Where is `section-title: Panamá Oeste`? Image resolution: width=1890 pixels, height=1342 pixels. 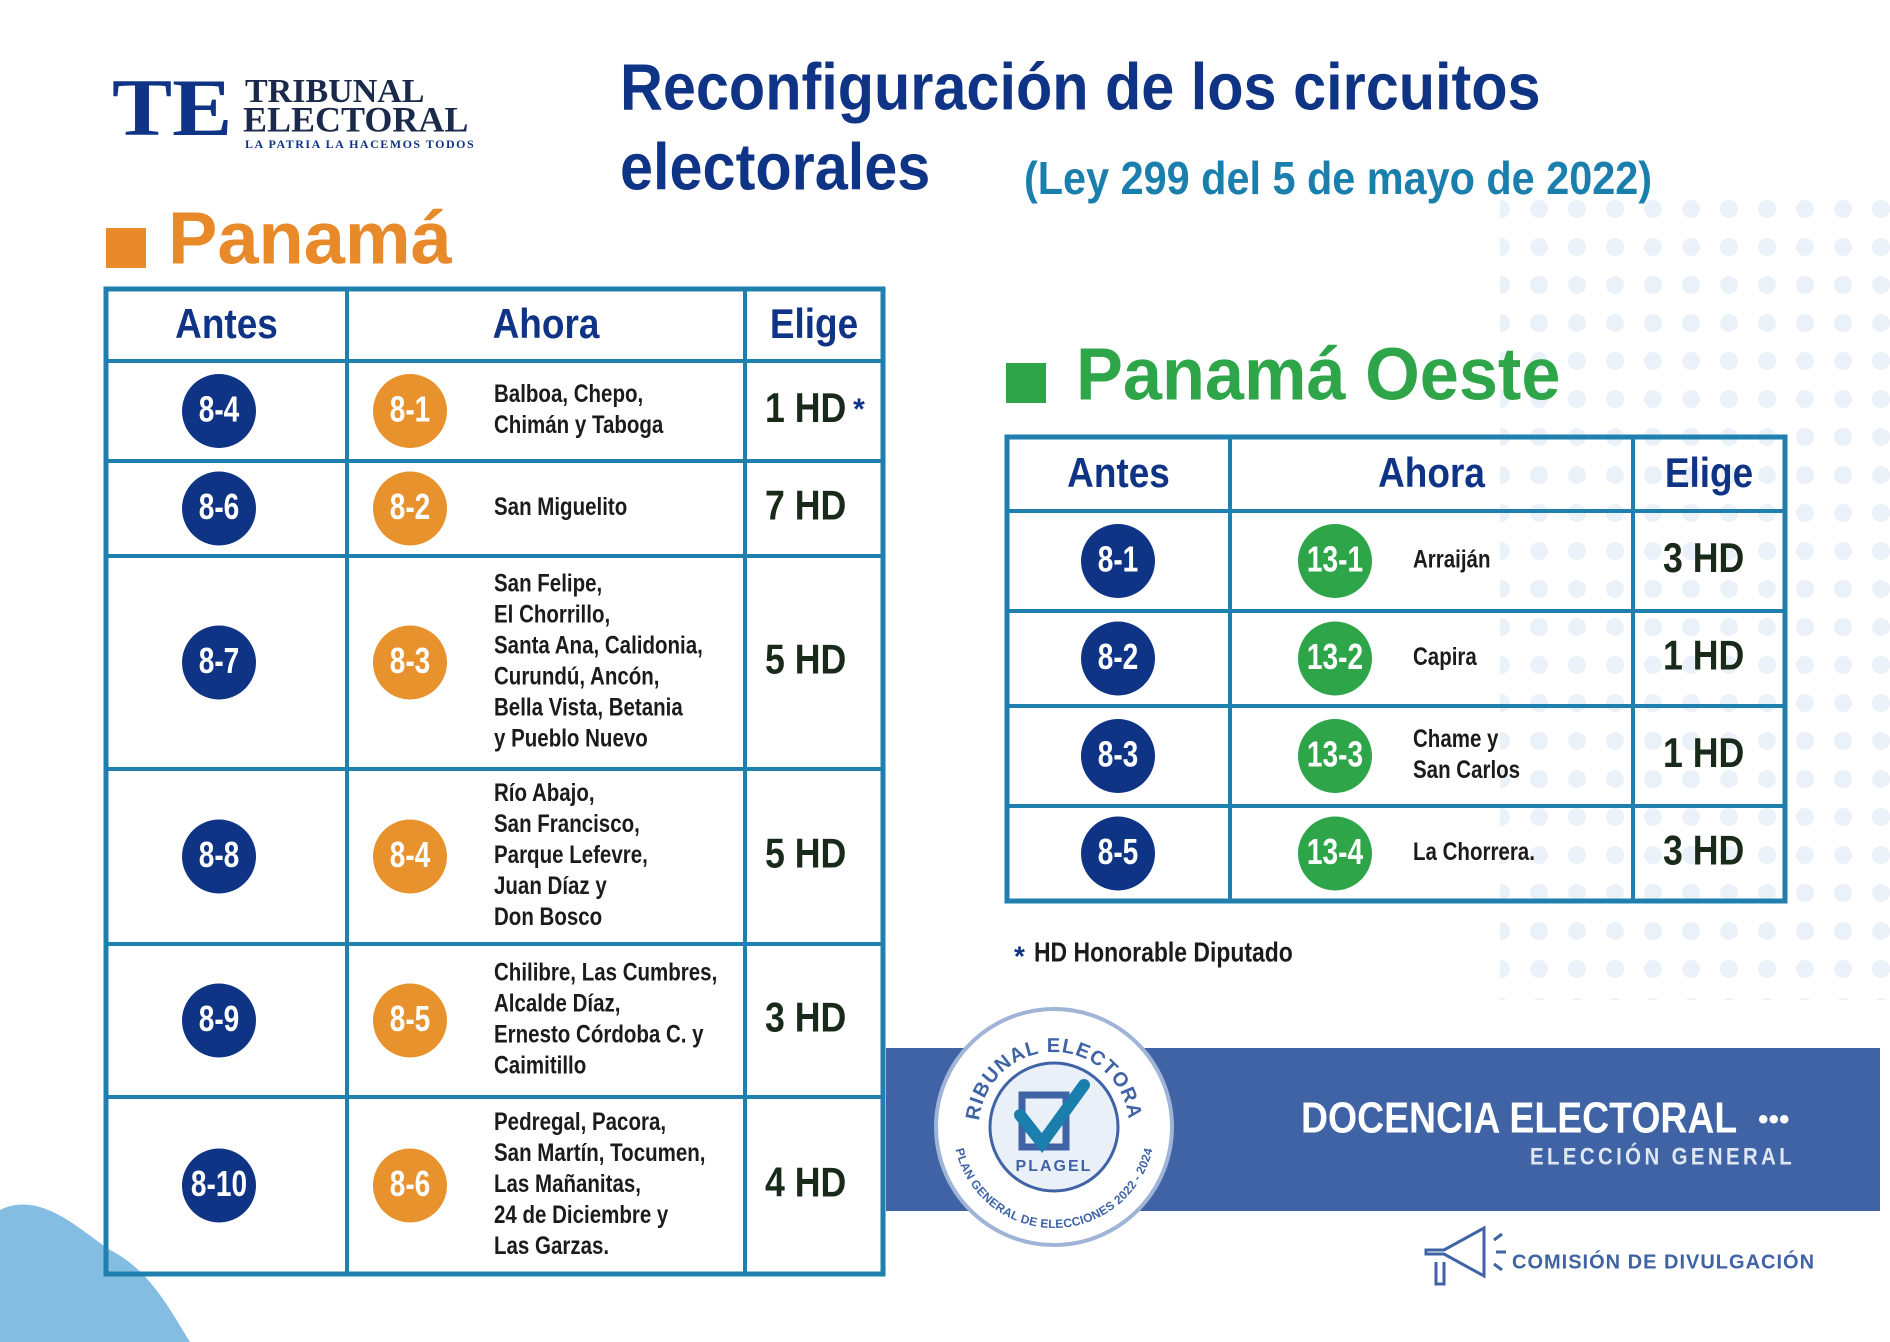 section-title: Panamá Oeste is located at coordinates (1318, 375).